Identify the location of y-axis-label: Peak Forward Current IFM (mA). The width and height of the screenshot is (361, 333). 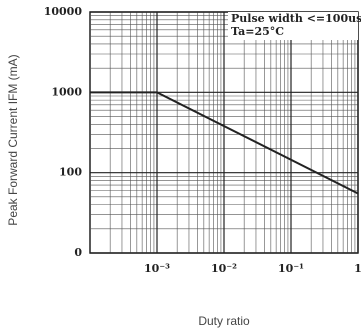
(13, 139).